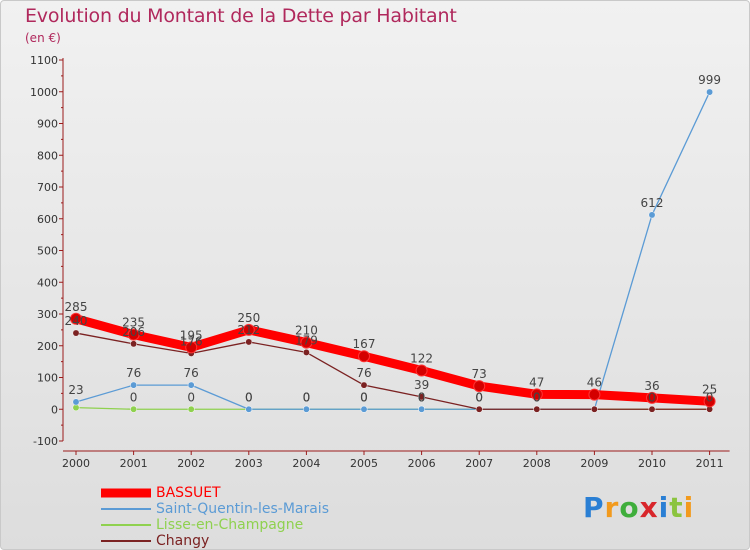 This screenshot has width=750, height=550. What do you see at coordinates (537, 463) in the screenshot?
I see `x-tick-label: 2008` at bounding box center [537, 463].